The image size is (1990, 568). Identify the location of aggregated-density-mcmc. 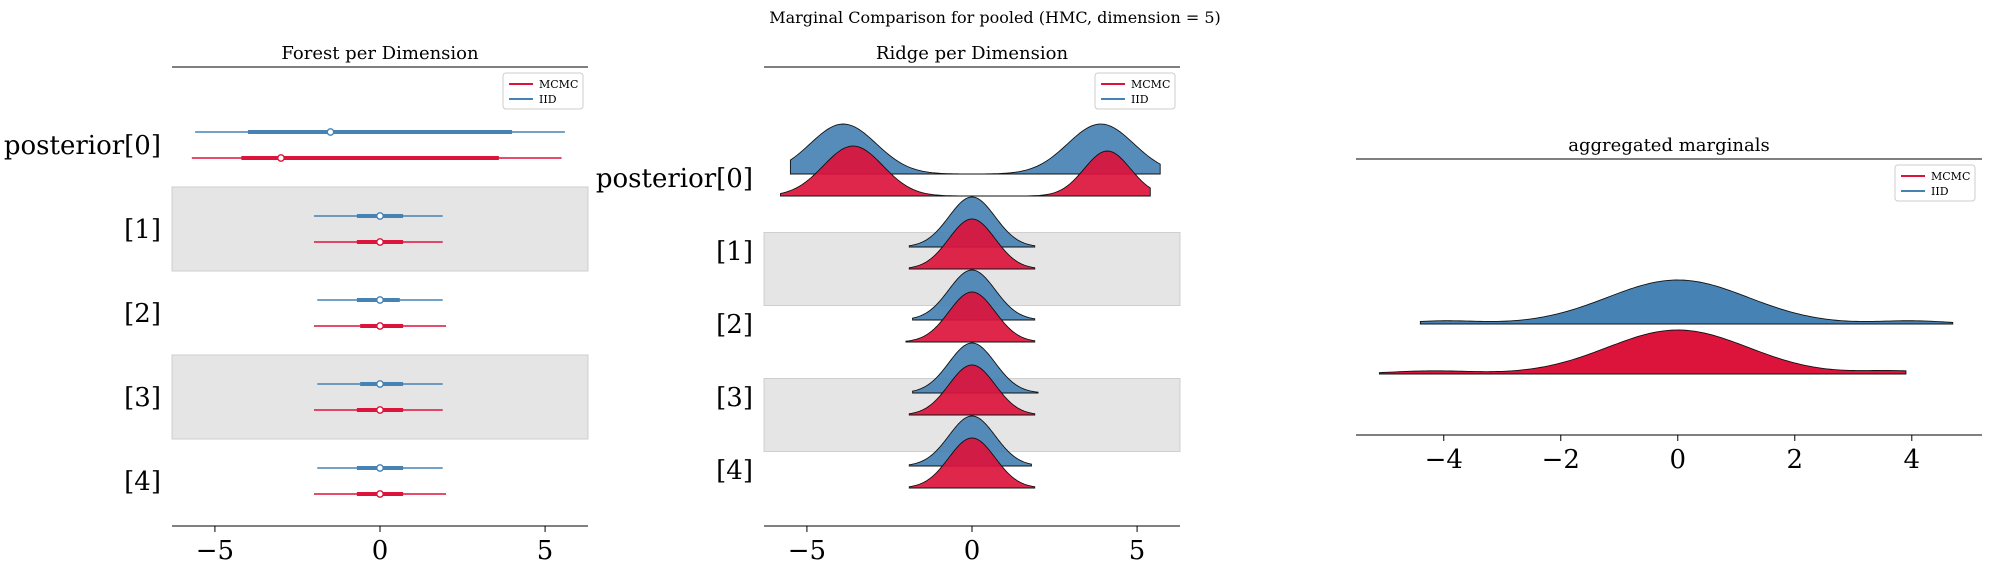
(1642, 352).